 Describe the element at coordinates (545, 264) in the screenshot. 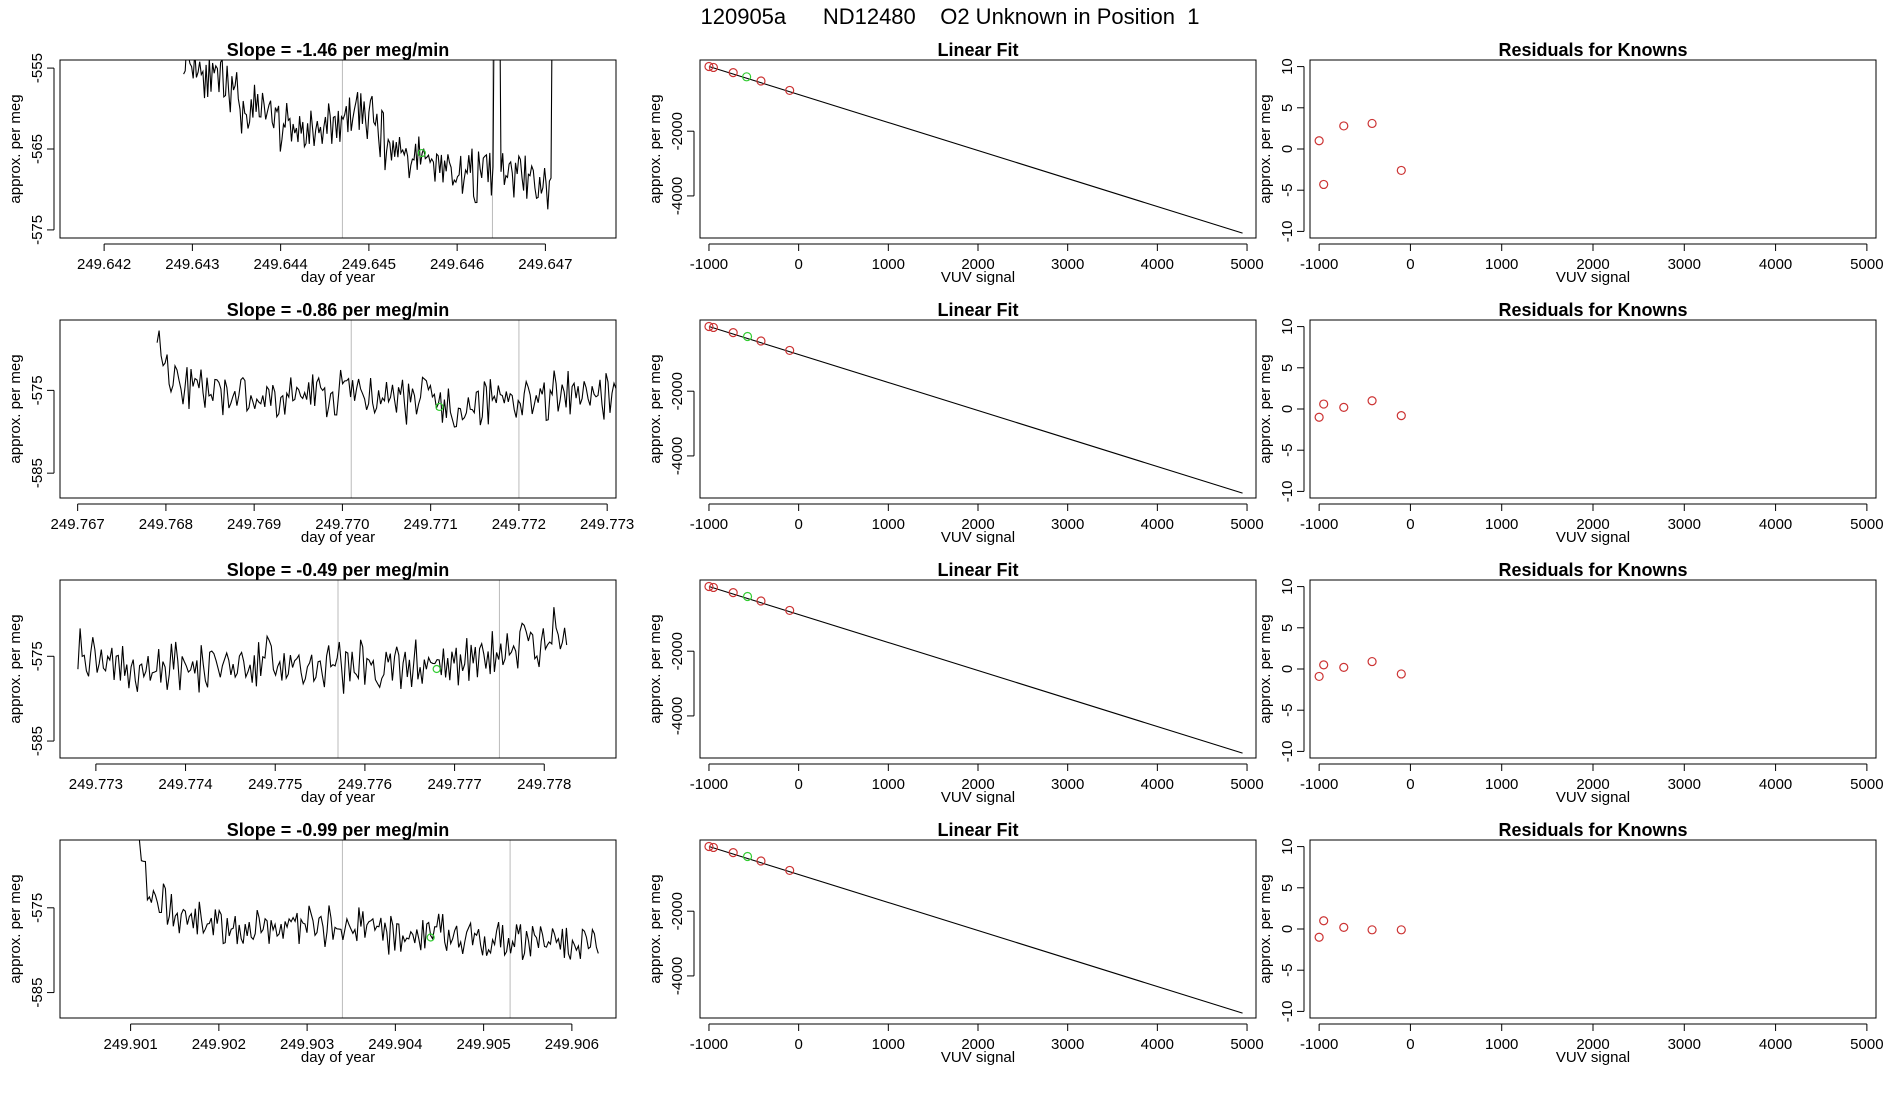

I see `x-tick-label: 249.647` at that location.